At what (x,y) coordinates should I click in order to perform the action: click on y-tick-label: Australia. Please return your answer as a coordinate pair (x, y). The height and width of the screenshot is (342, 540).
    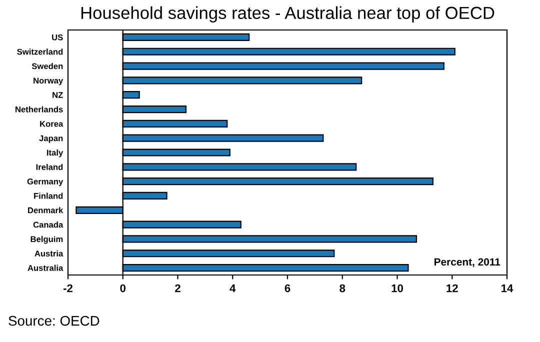
    Looking at the image, I should click on (46, 267).